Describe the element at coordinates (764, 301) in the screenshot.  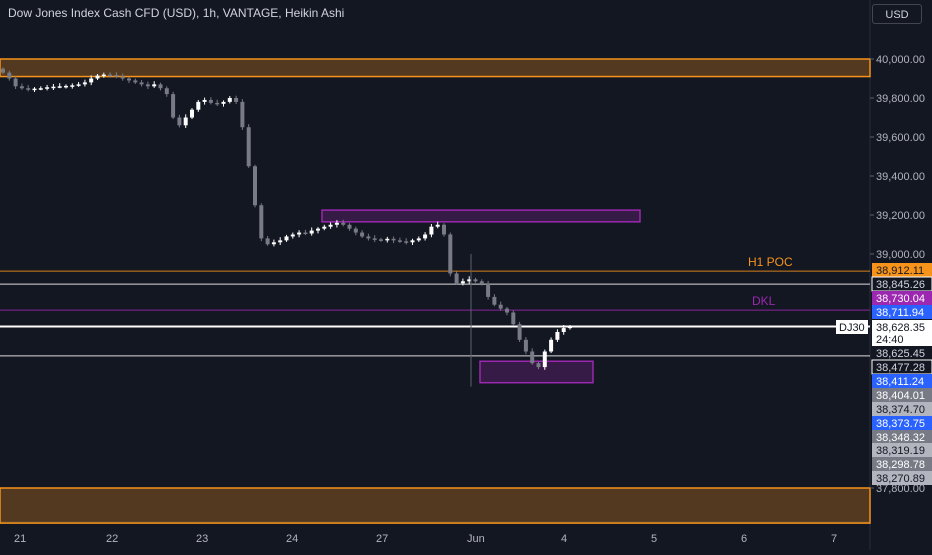
I see `level-label-dkl: DKL` at that location.